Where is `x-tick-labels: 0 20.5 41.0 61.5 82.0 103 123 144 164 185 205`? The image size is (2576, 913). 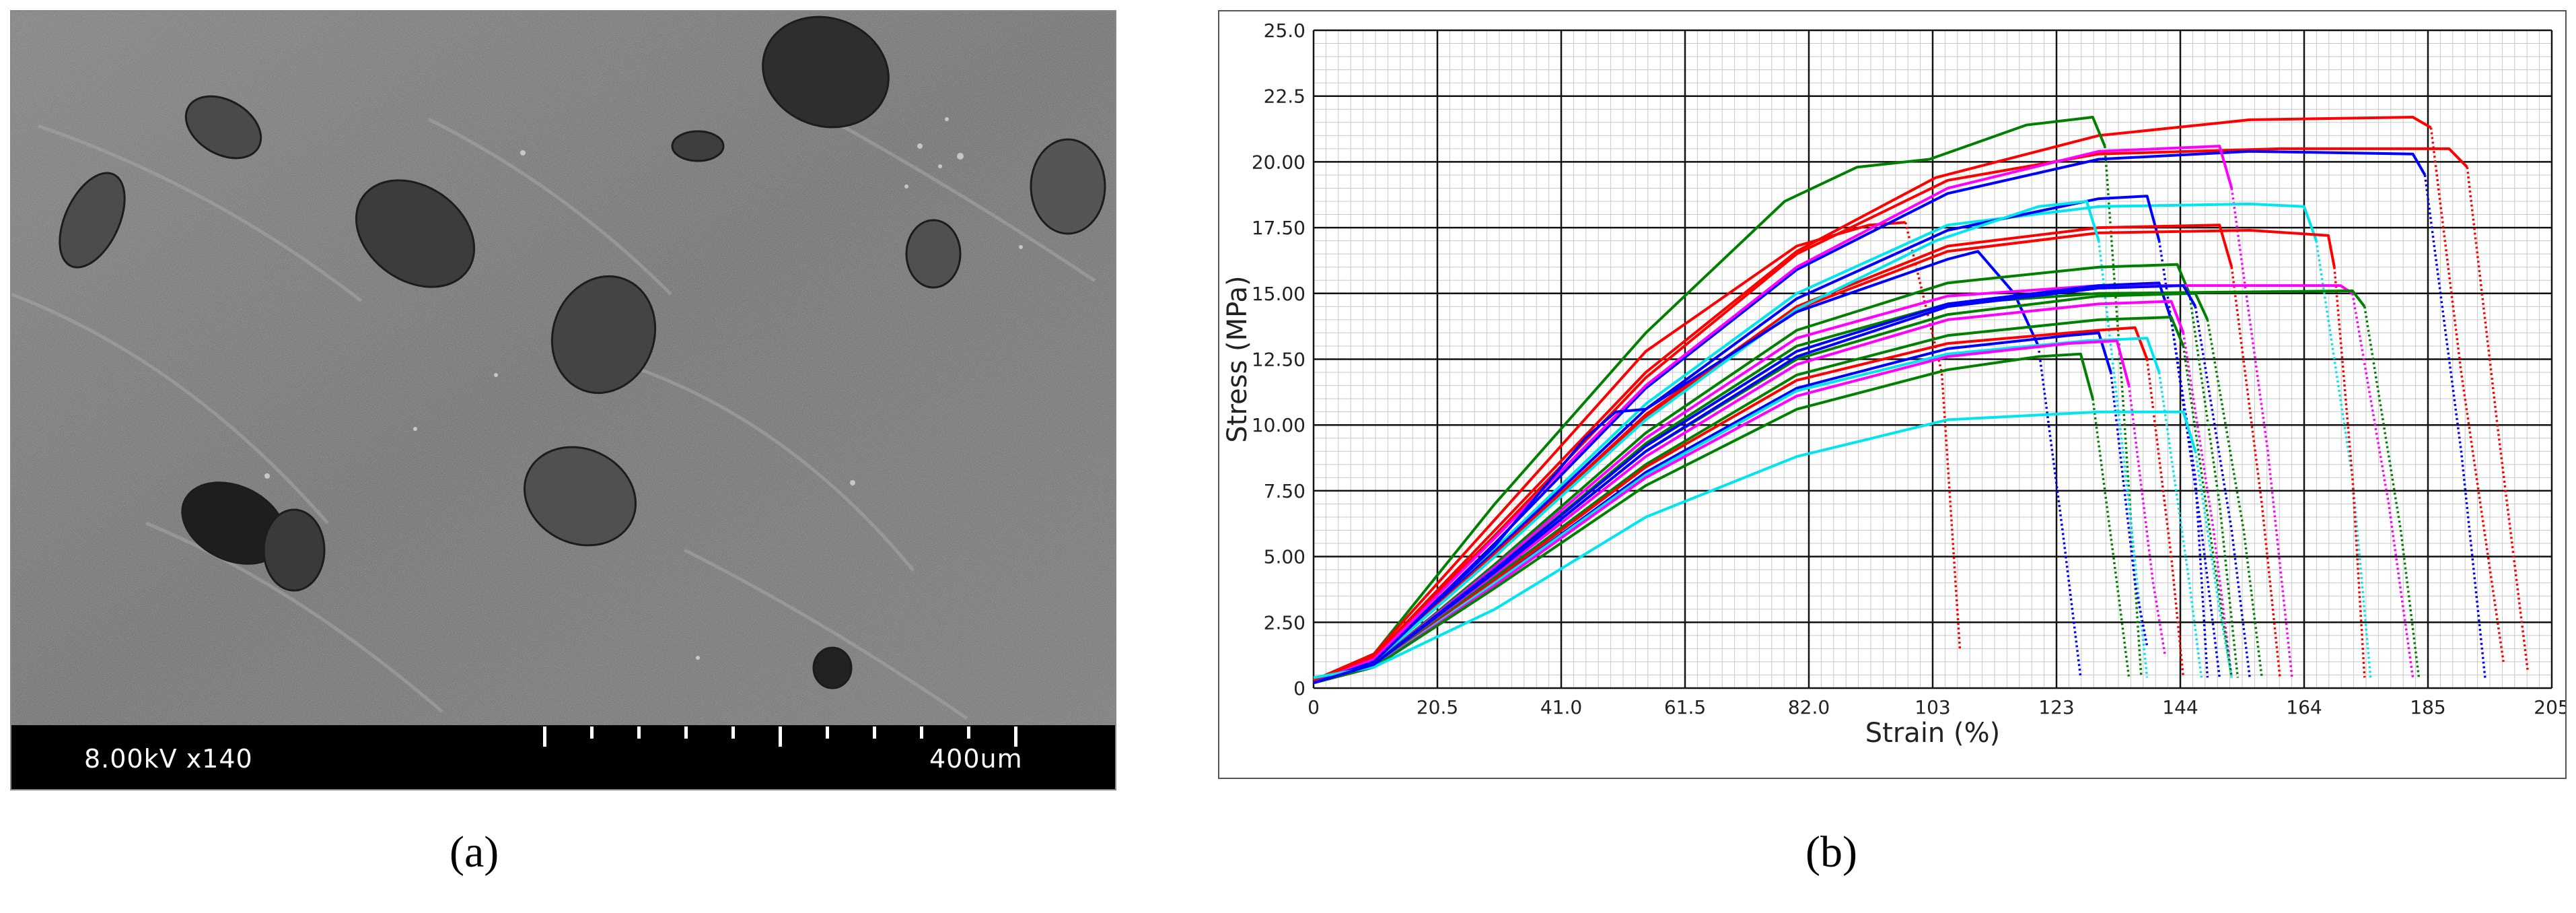 x-tick-labels: 0 20.5 41.0 61.5 82.0 103 123 144 164 185 205 is located at coordinates (1936, 707).